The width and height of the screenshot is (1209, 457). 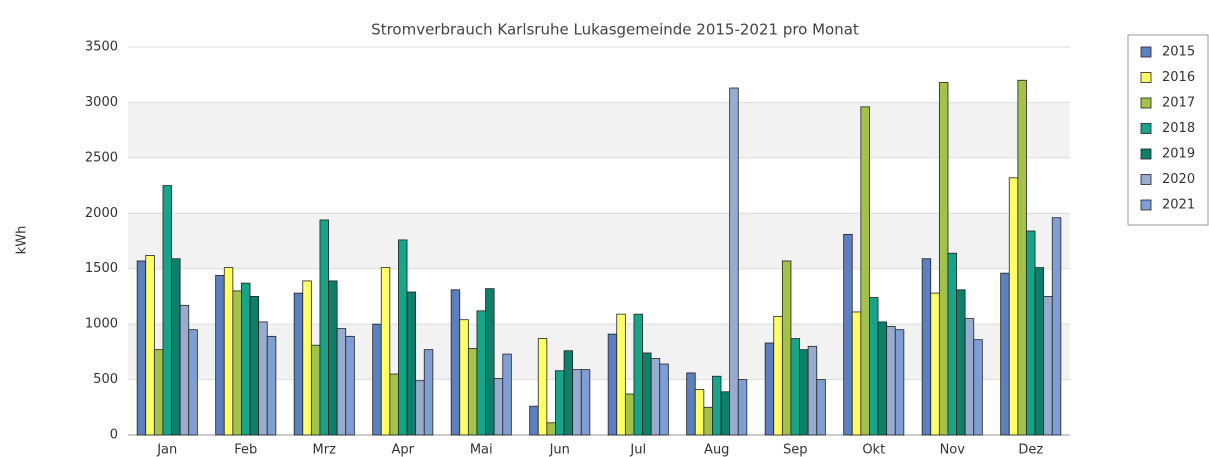 I want to click on y-tick-label: 0, so click(x=114, y=435).